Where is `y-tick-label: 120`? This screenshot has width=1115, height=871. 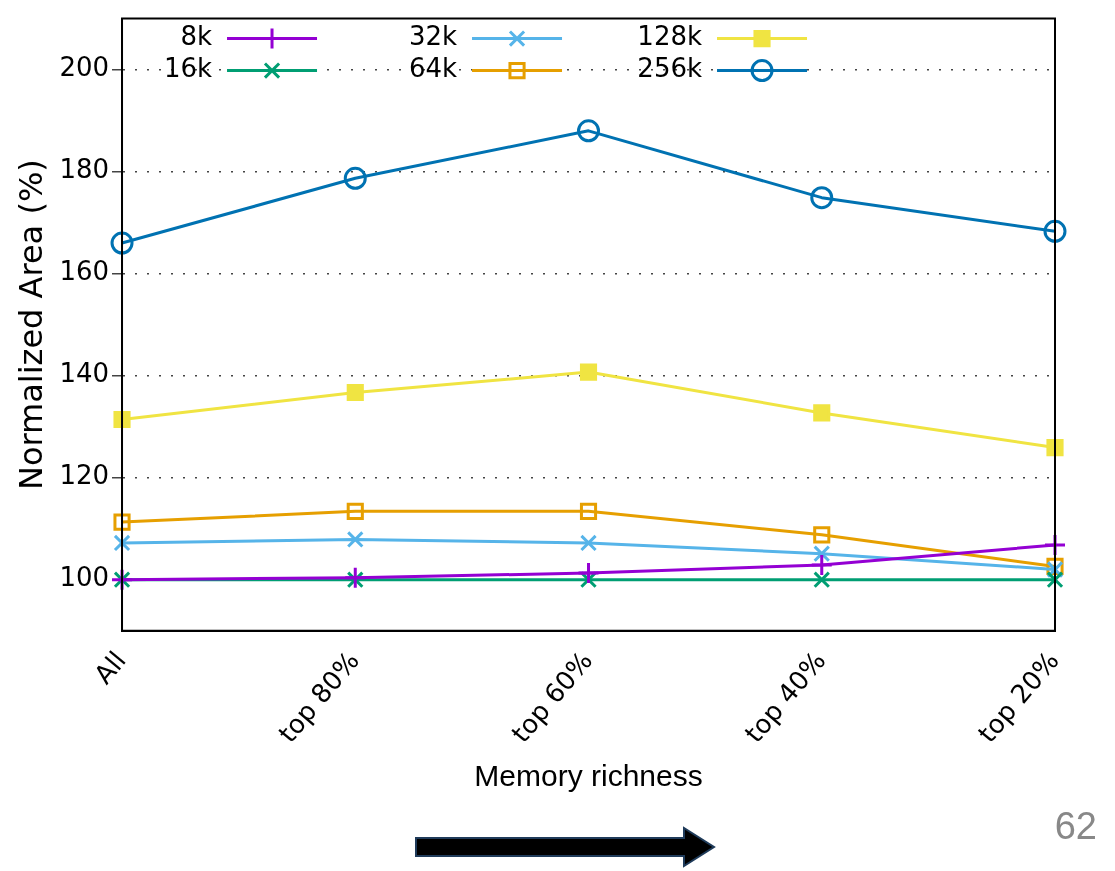
y-tick-label: 120 is located at coordinates (84, 475).